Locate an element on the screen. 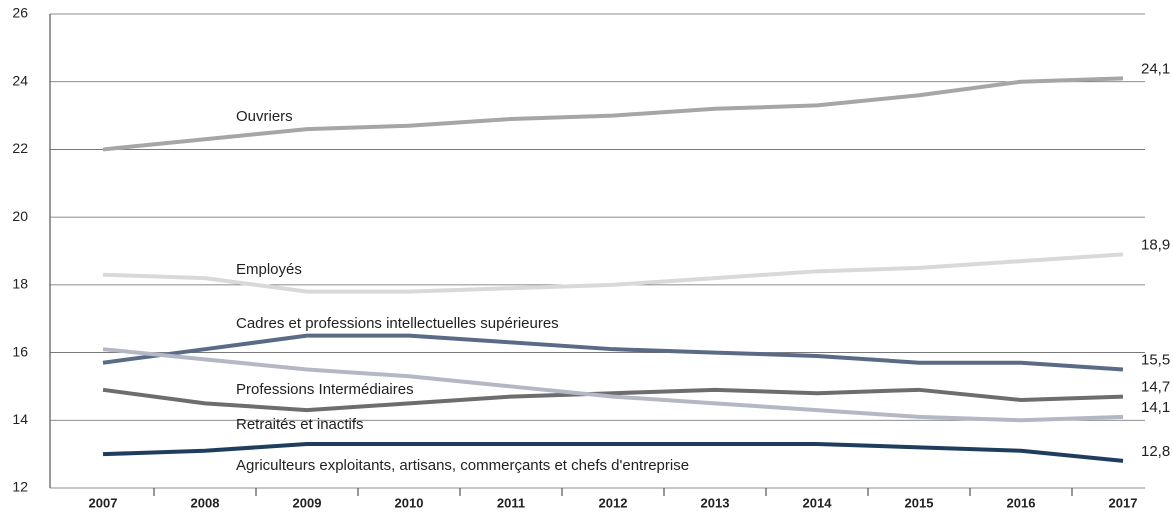 The height and width of the screenshot is (515, 1173). y-tick-label: 20 is located at coordinates (20, 216).